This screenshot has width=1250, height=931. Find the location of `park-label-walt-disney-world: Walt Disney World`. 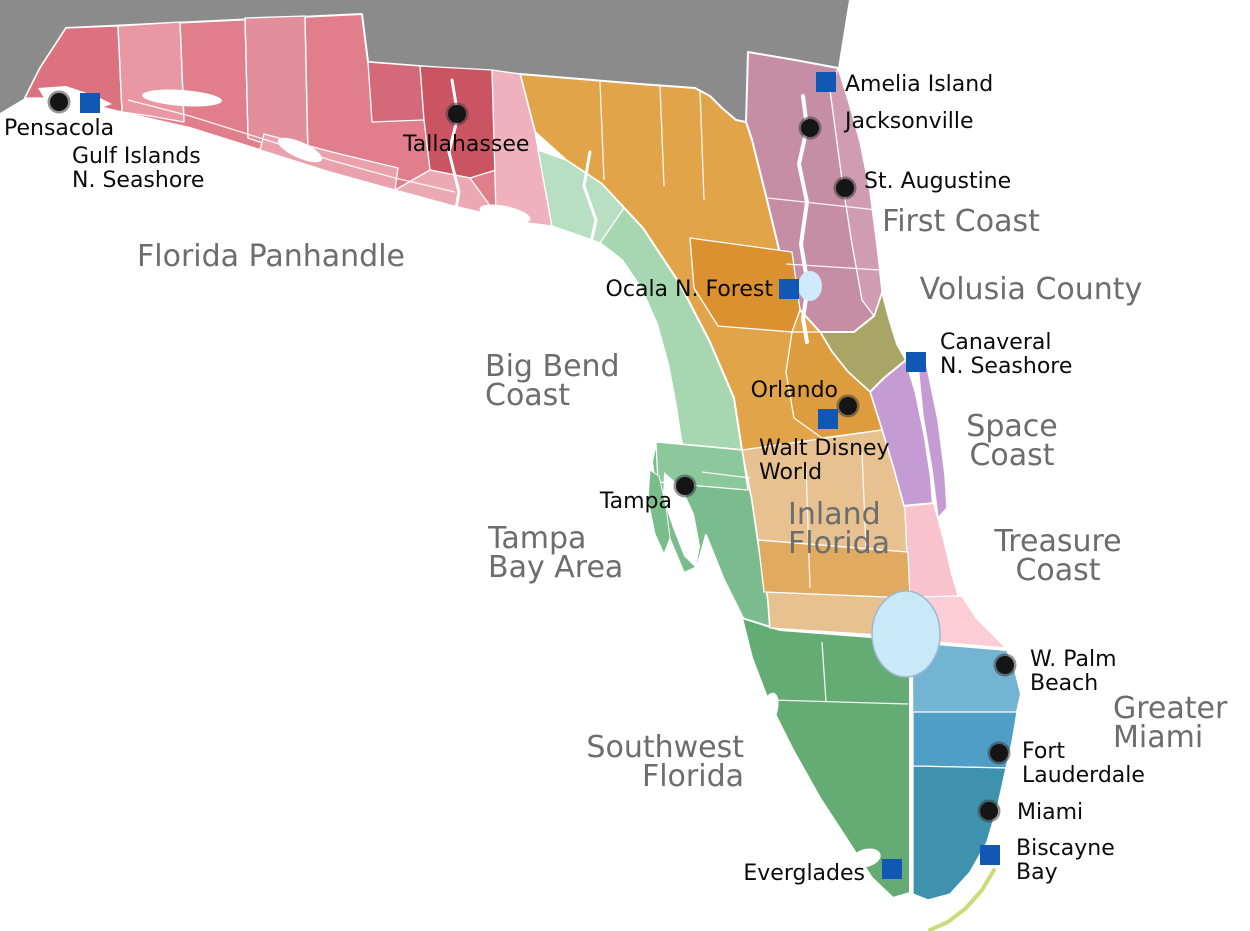

park-label-walt-disney-world: Walt Disney World is located at coordinates (824, 460).